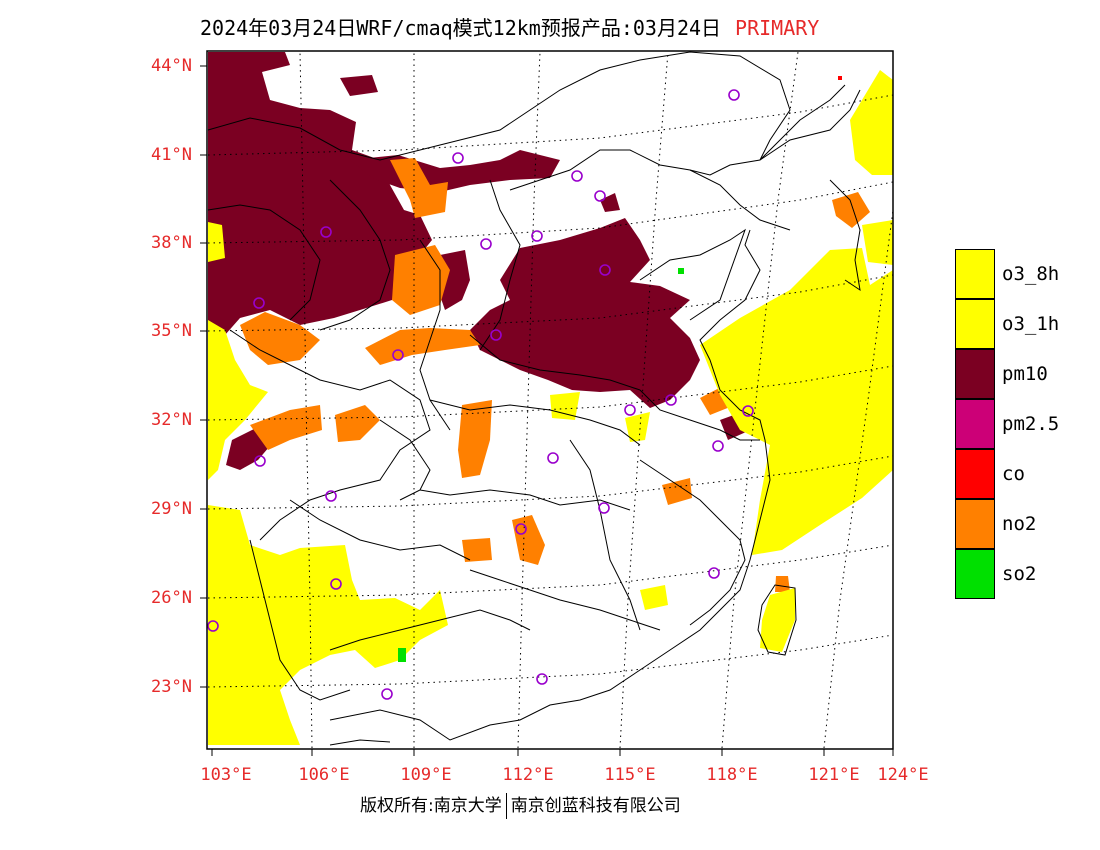 This screenshot has height=850, width=1100. I want to click on o3-region-northeast-coast, so click(871, 122).